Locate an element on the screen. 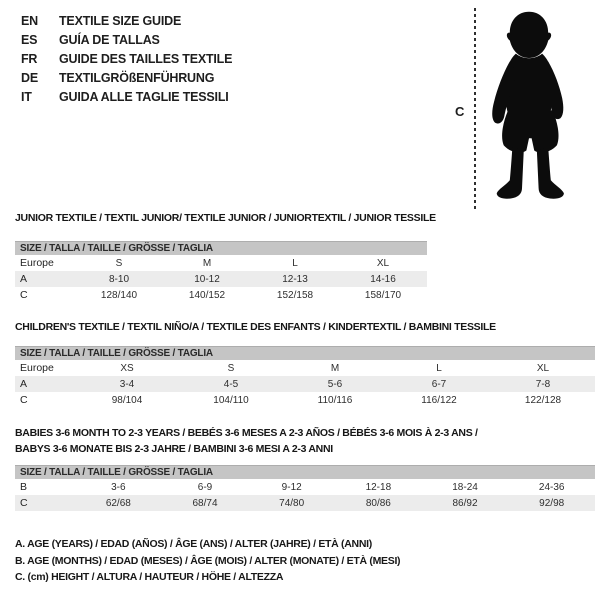 The width and height of the screenshot is (600, 600). table-row-height: C 62/68 68/74 74/80 80/86 86/92 92/98 is located at coordinates (305, 503).